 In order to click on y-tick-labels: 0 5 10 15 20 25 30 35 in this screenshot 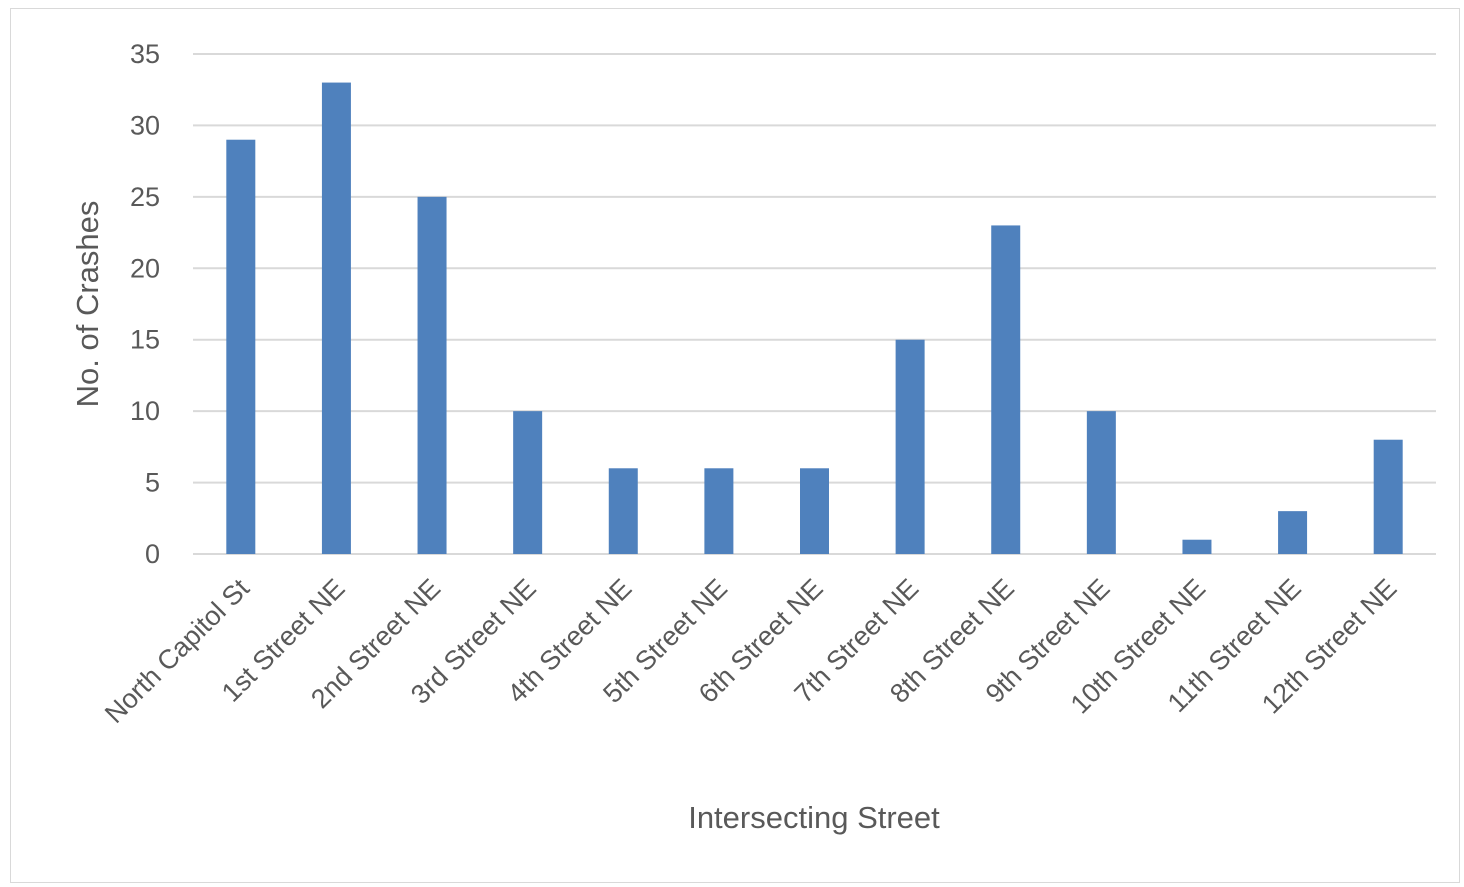, I will do `click(145, 304)`.